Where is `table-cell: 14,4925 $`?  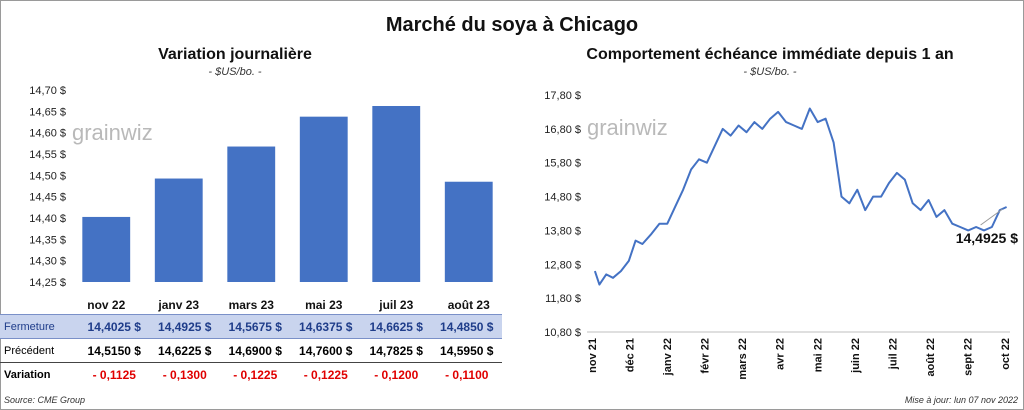 table-cell: 14,4925 $ is located at coordinates (184, 326).